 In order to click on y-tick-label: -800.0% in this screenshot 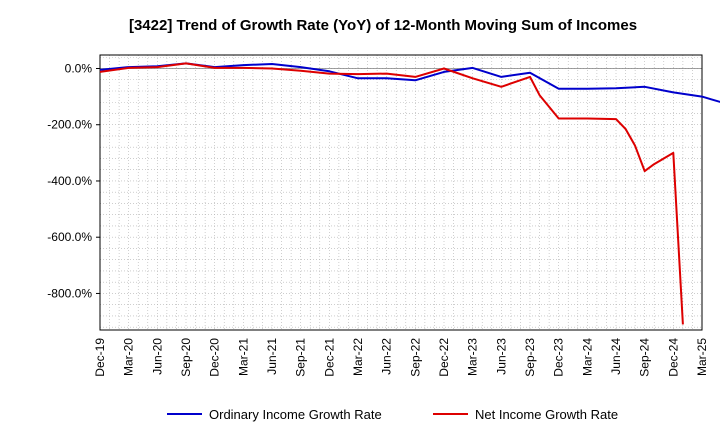, I will do `click(69, 293)`.